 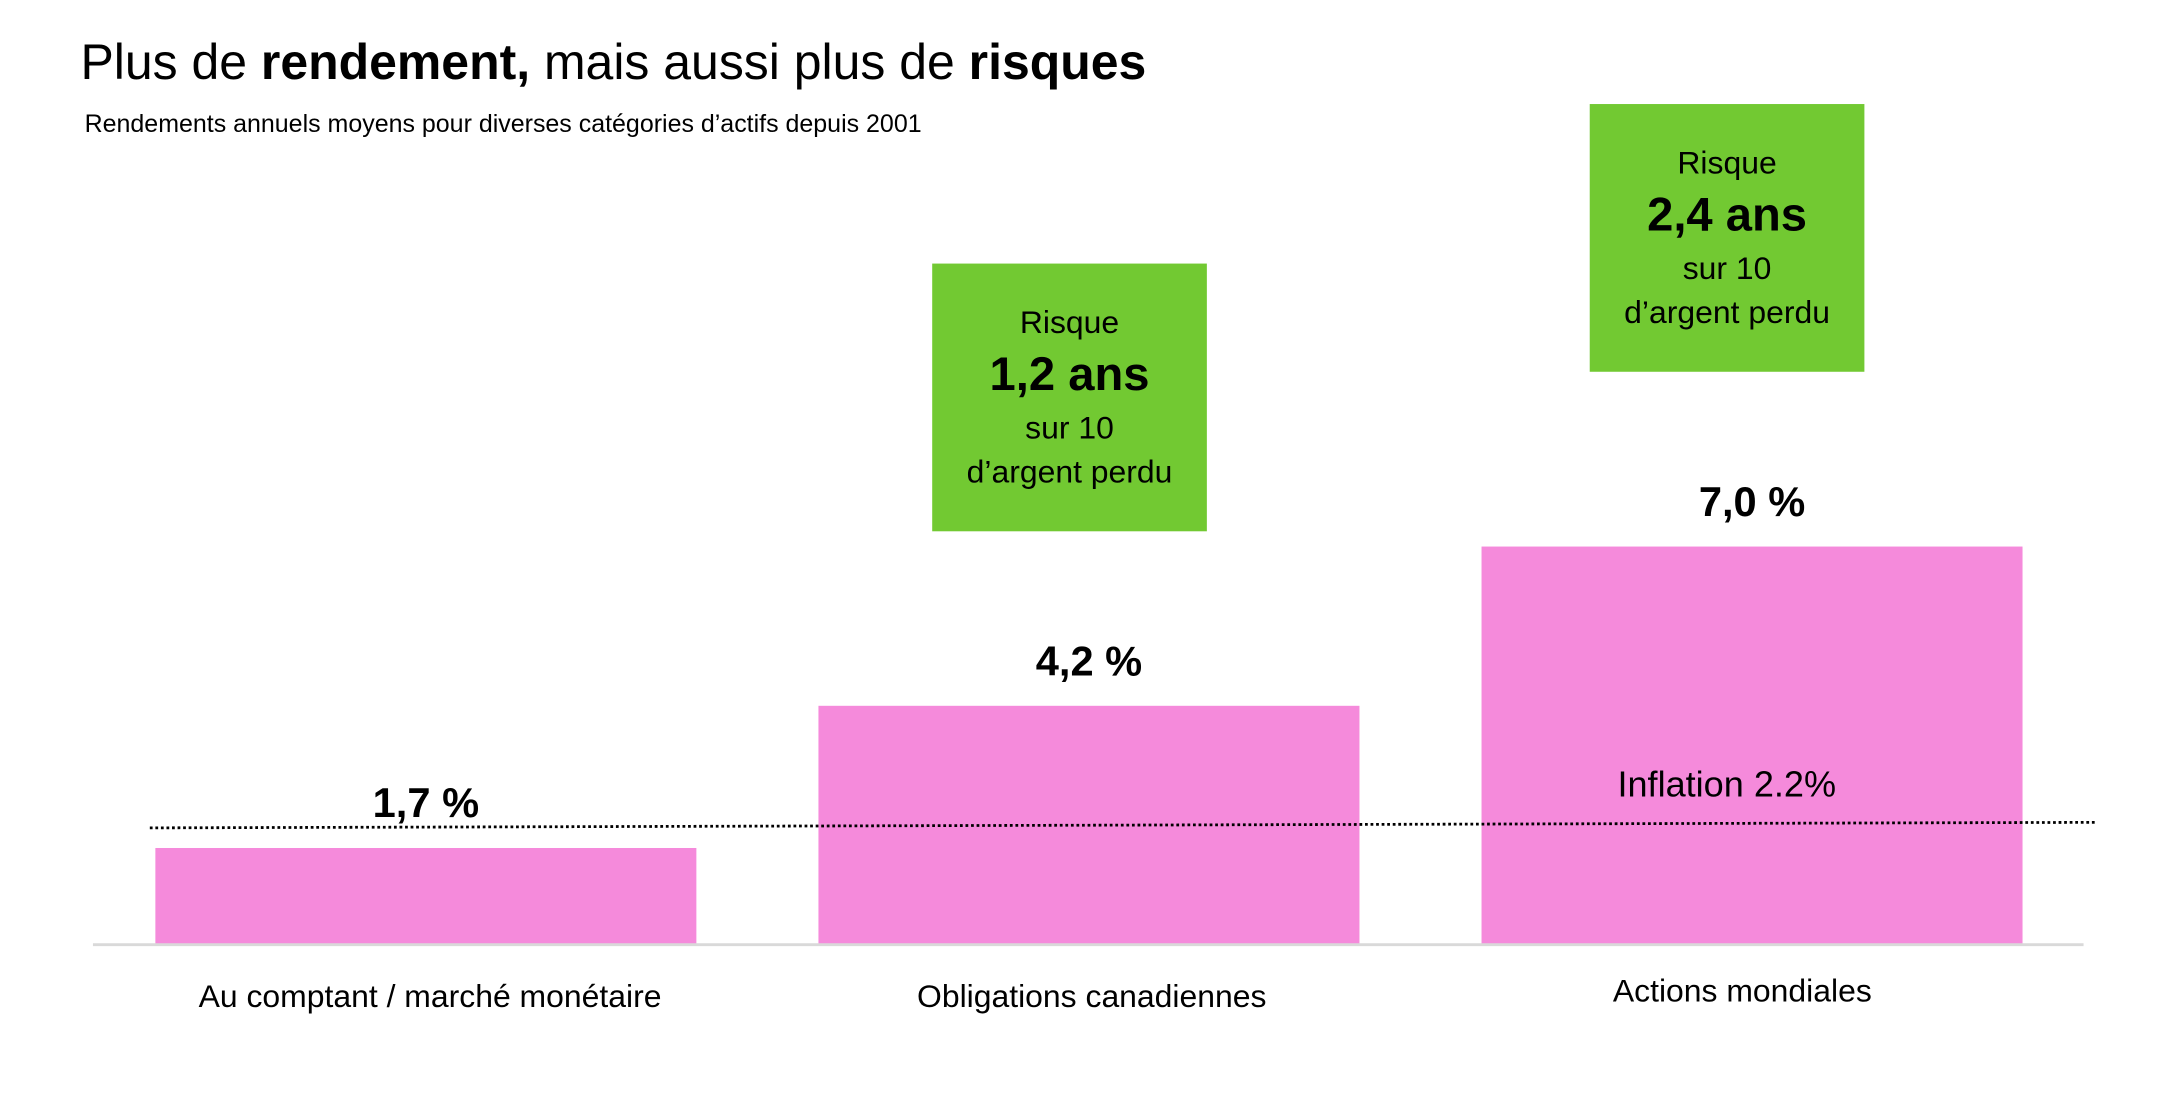 I want to click on risk-box-bonds: Risque 1,2 ans sur 10 d’argent perdu, so click(x=1069, y=397).